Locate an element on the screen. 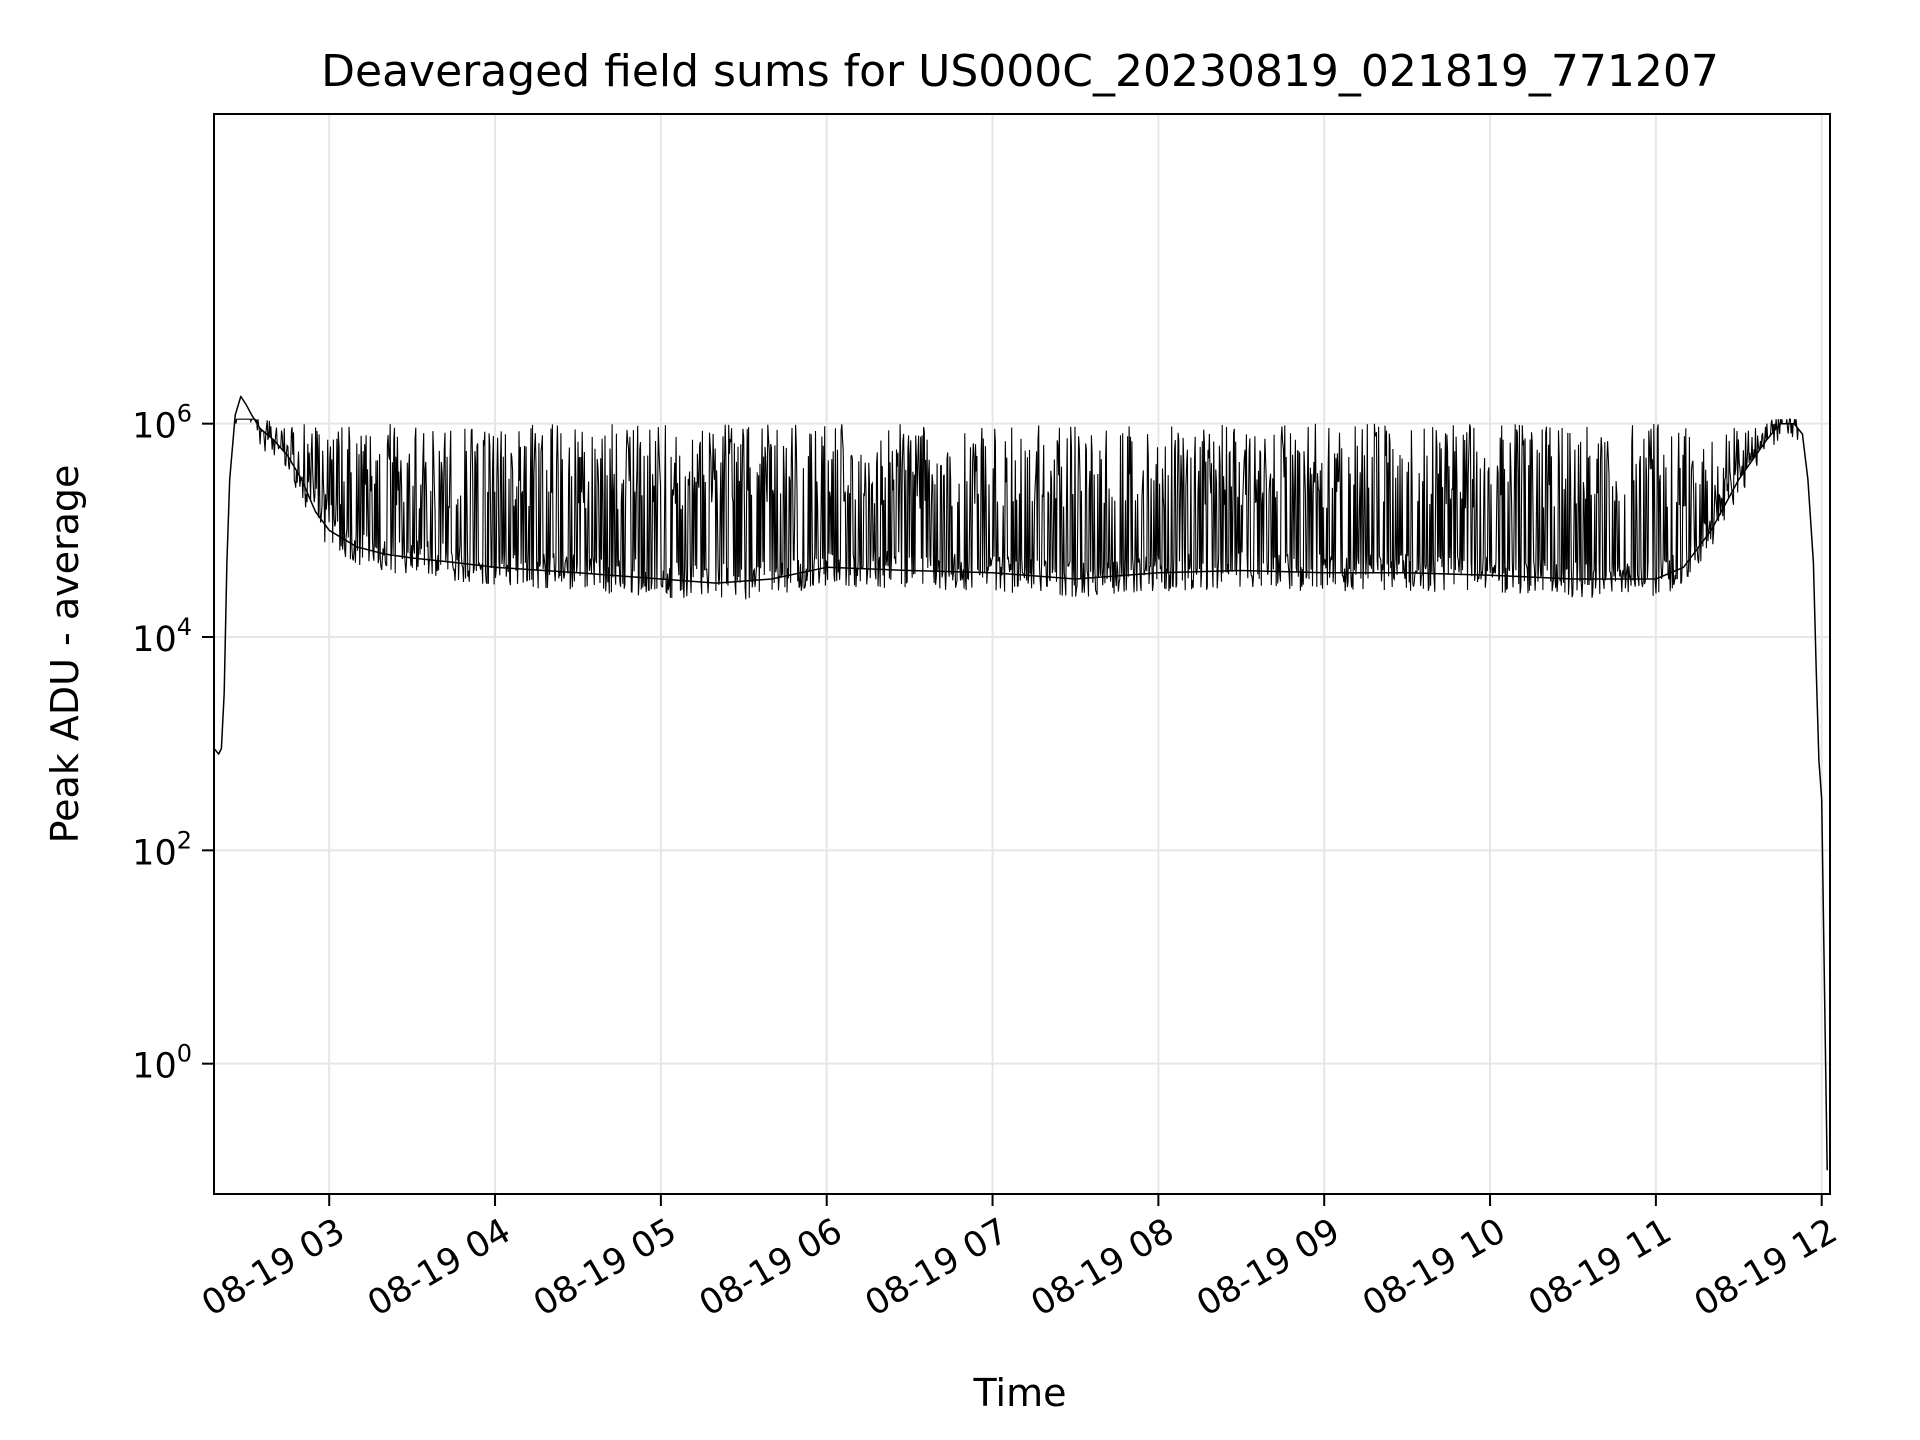  x-axis-label: Time is located at coordinates (1020, 1393).